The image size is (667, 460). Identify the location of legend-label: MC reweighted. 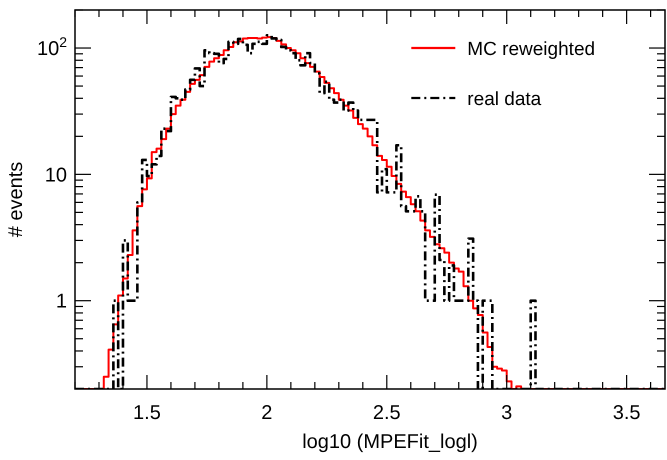
(531, 49).